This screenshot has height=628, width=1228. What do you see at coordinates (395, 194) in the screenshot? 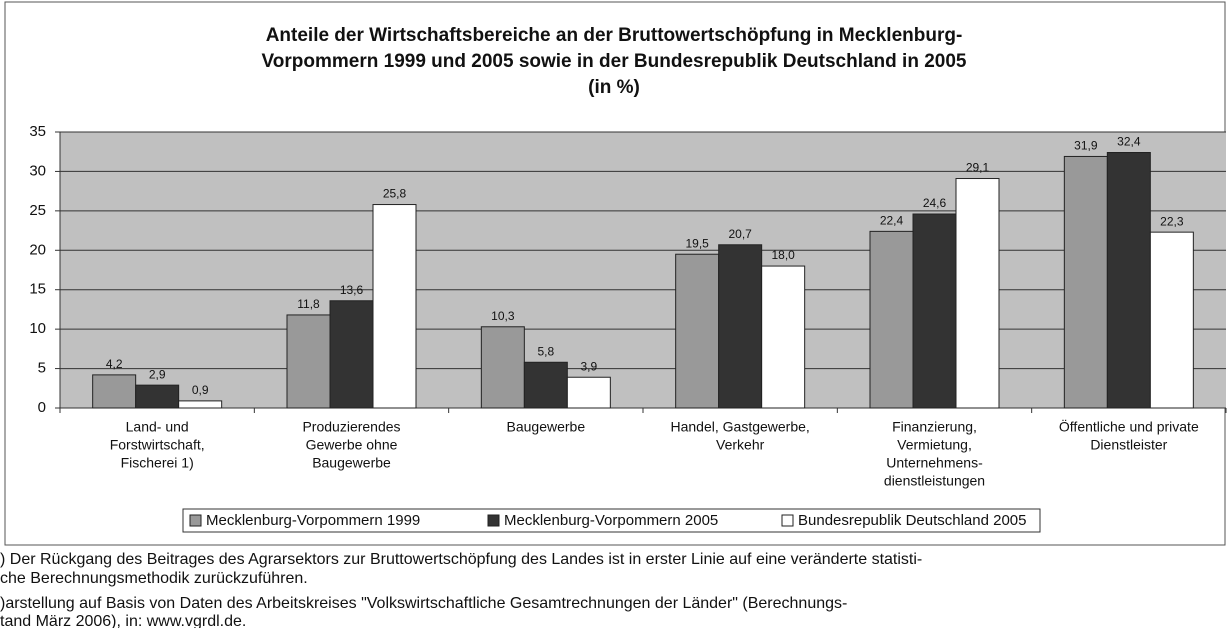
I see `value-label: 25,8` at bounding box center [395, 194].